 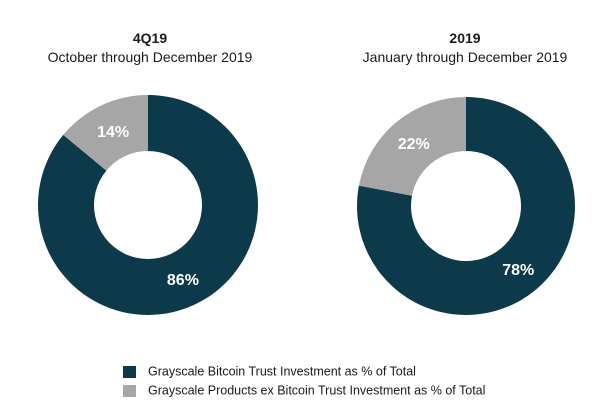 What do you see at coordinates (129, 390) in the screenshot?
I see `legend-swatch-products-ex-bitcoin` at bounding box center [129, 390].